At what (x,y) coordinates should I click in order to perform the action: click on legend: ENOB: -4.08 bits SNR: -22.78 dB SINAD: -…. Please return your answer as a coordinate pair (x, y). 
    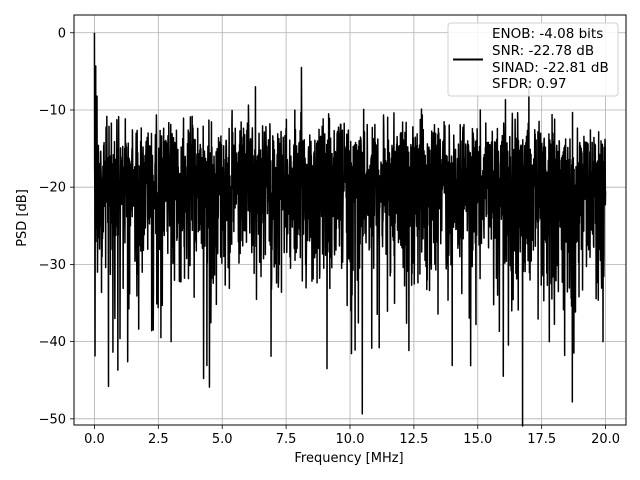
    Looking at the image, I should click on (533, 59).